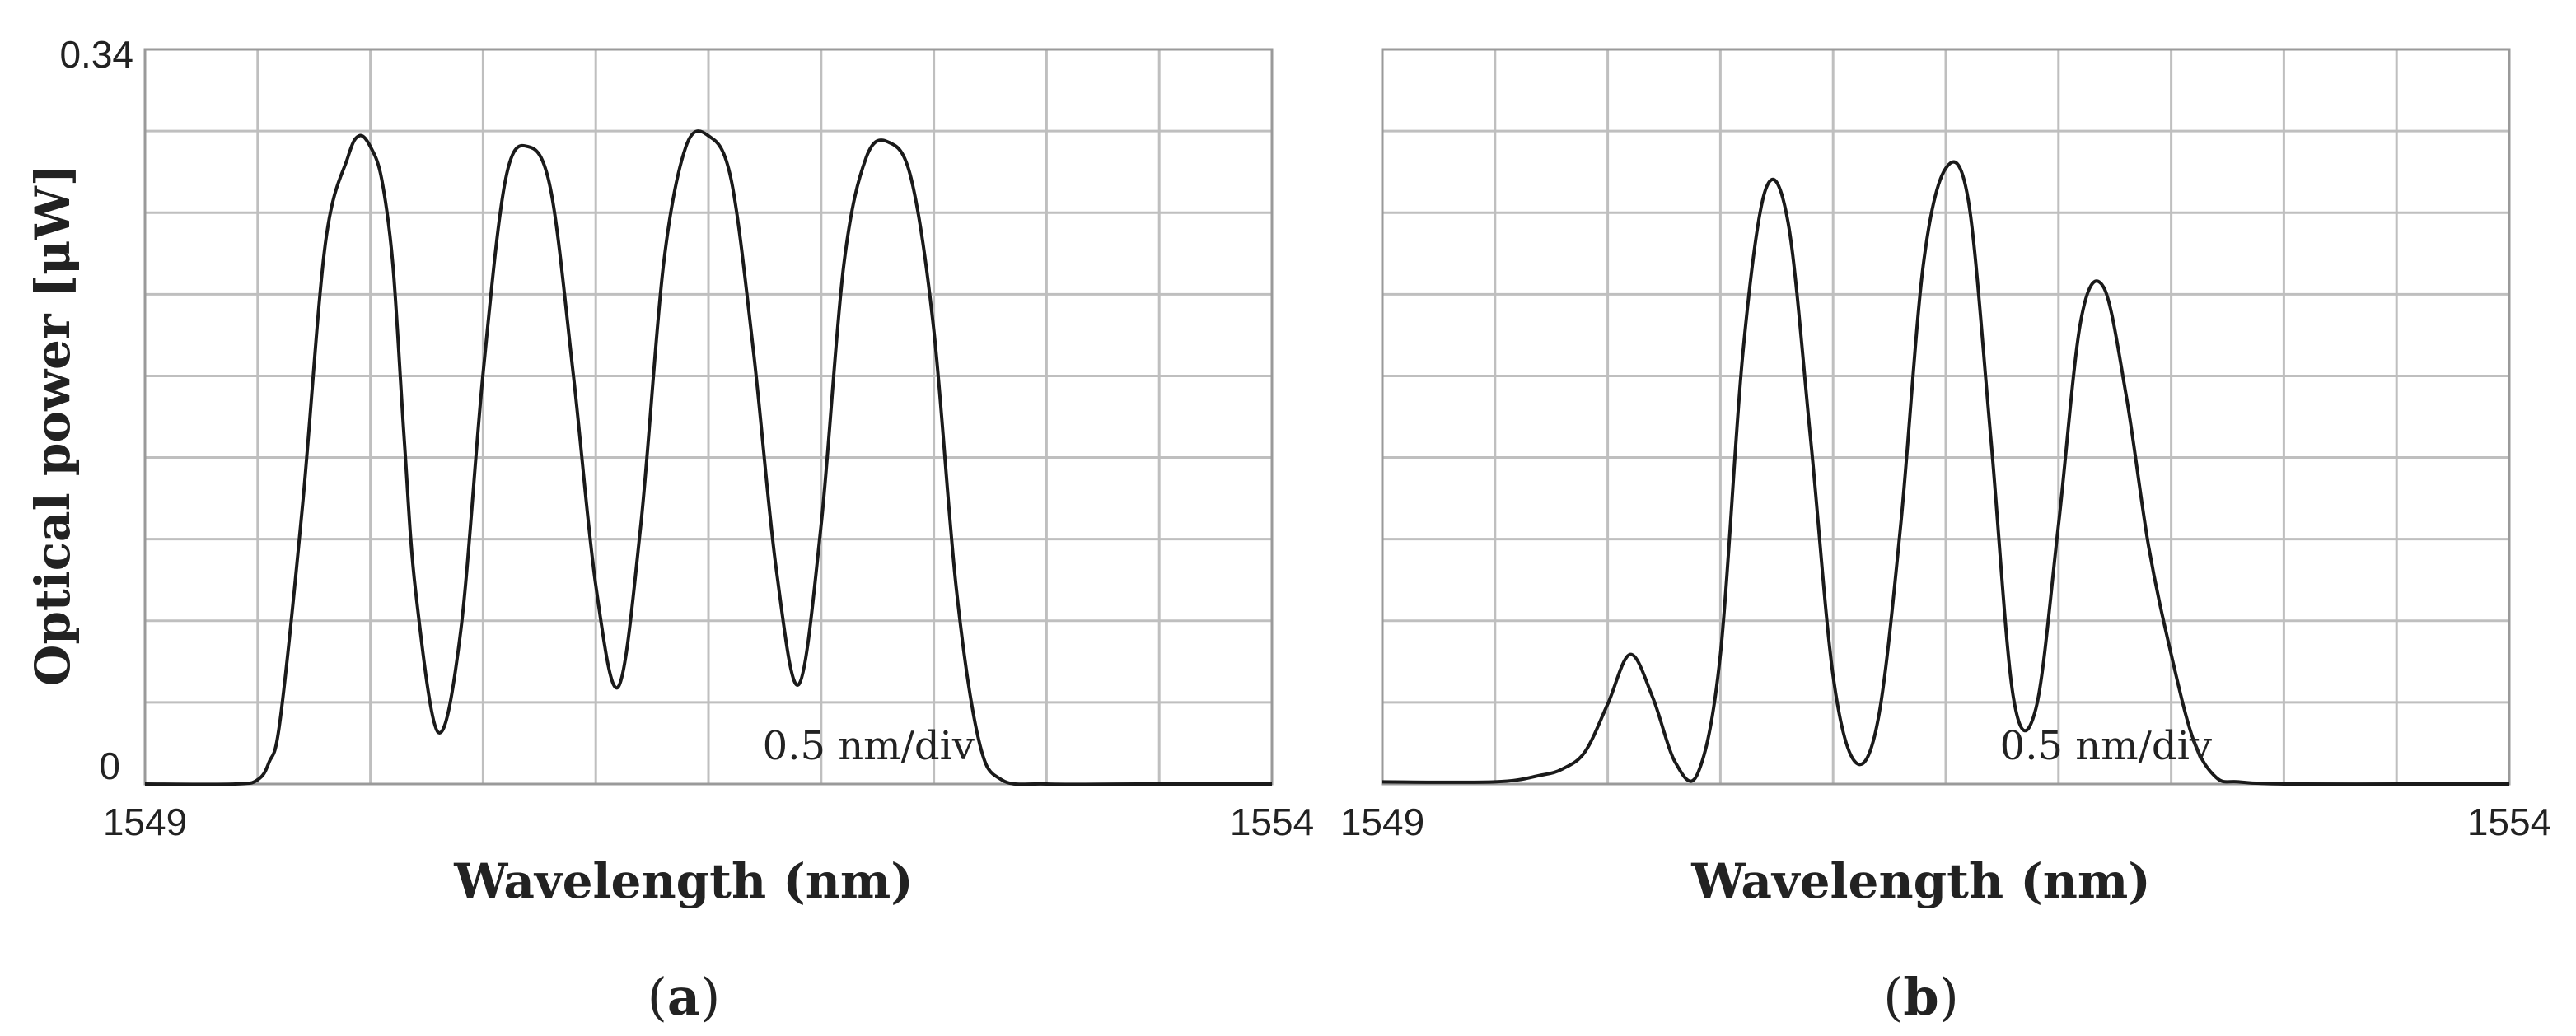  I want to click on panel-label-open-a: (, so click(657, 997).